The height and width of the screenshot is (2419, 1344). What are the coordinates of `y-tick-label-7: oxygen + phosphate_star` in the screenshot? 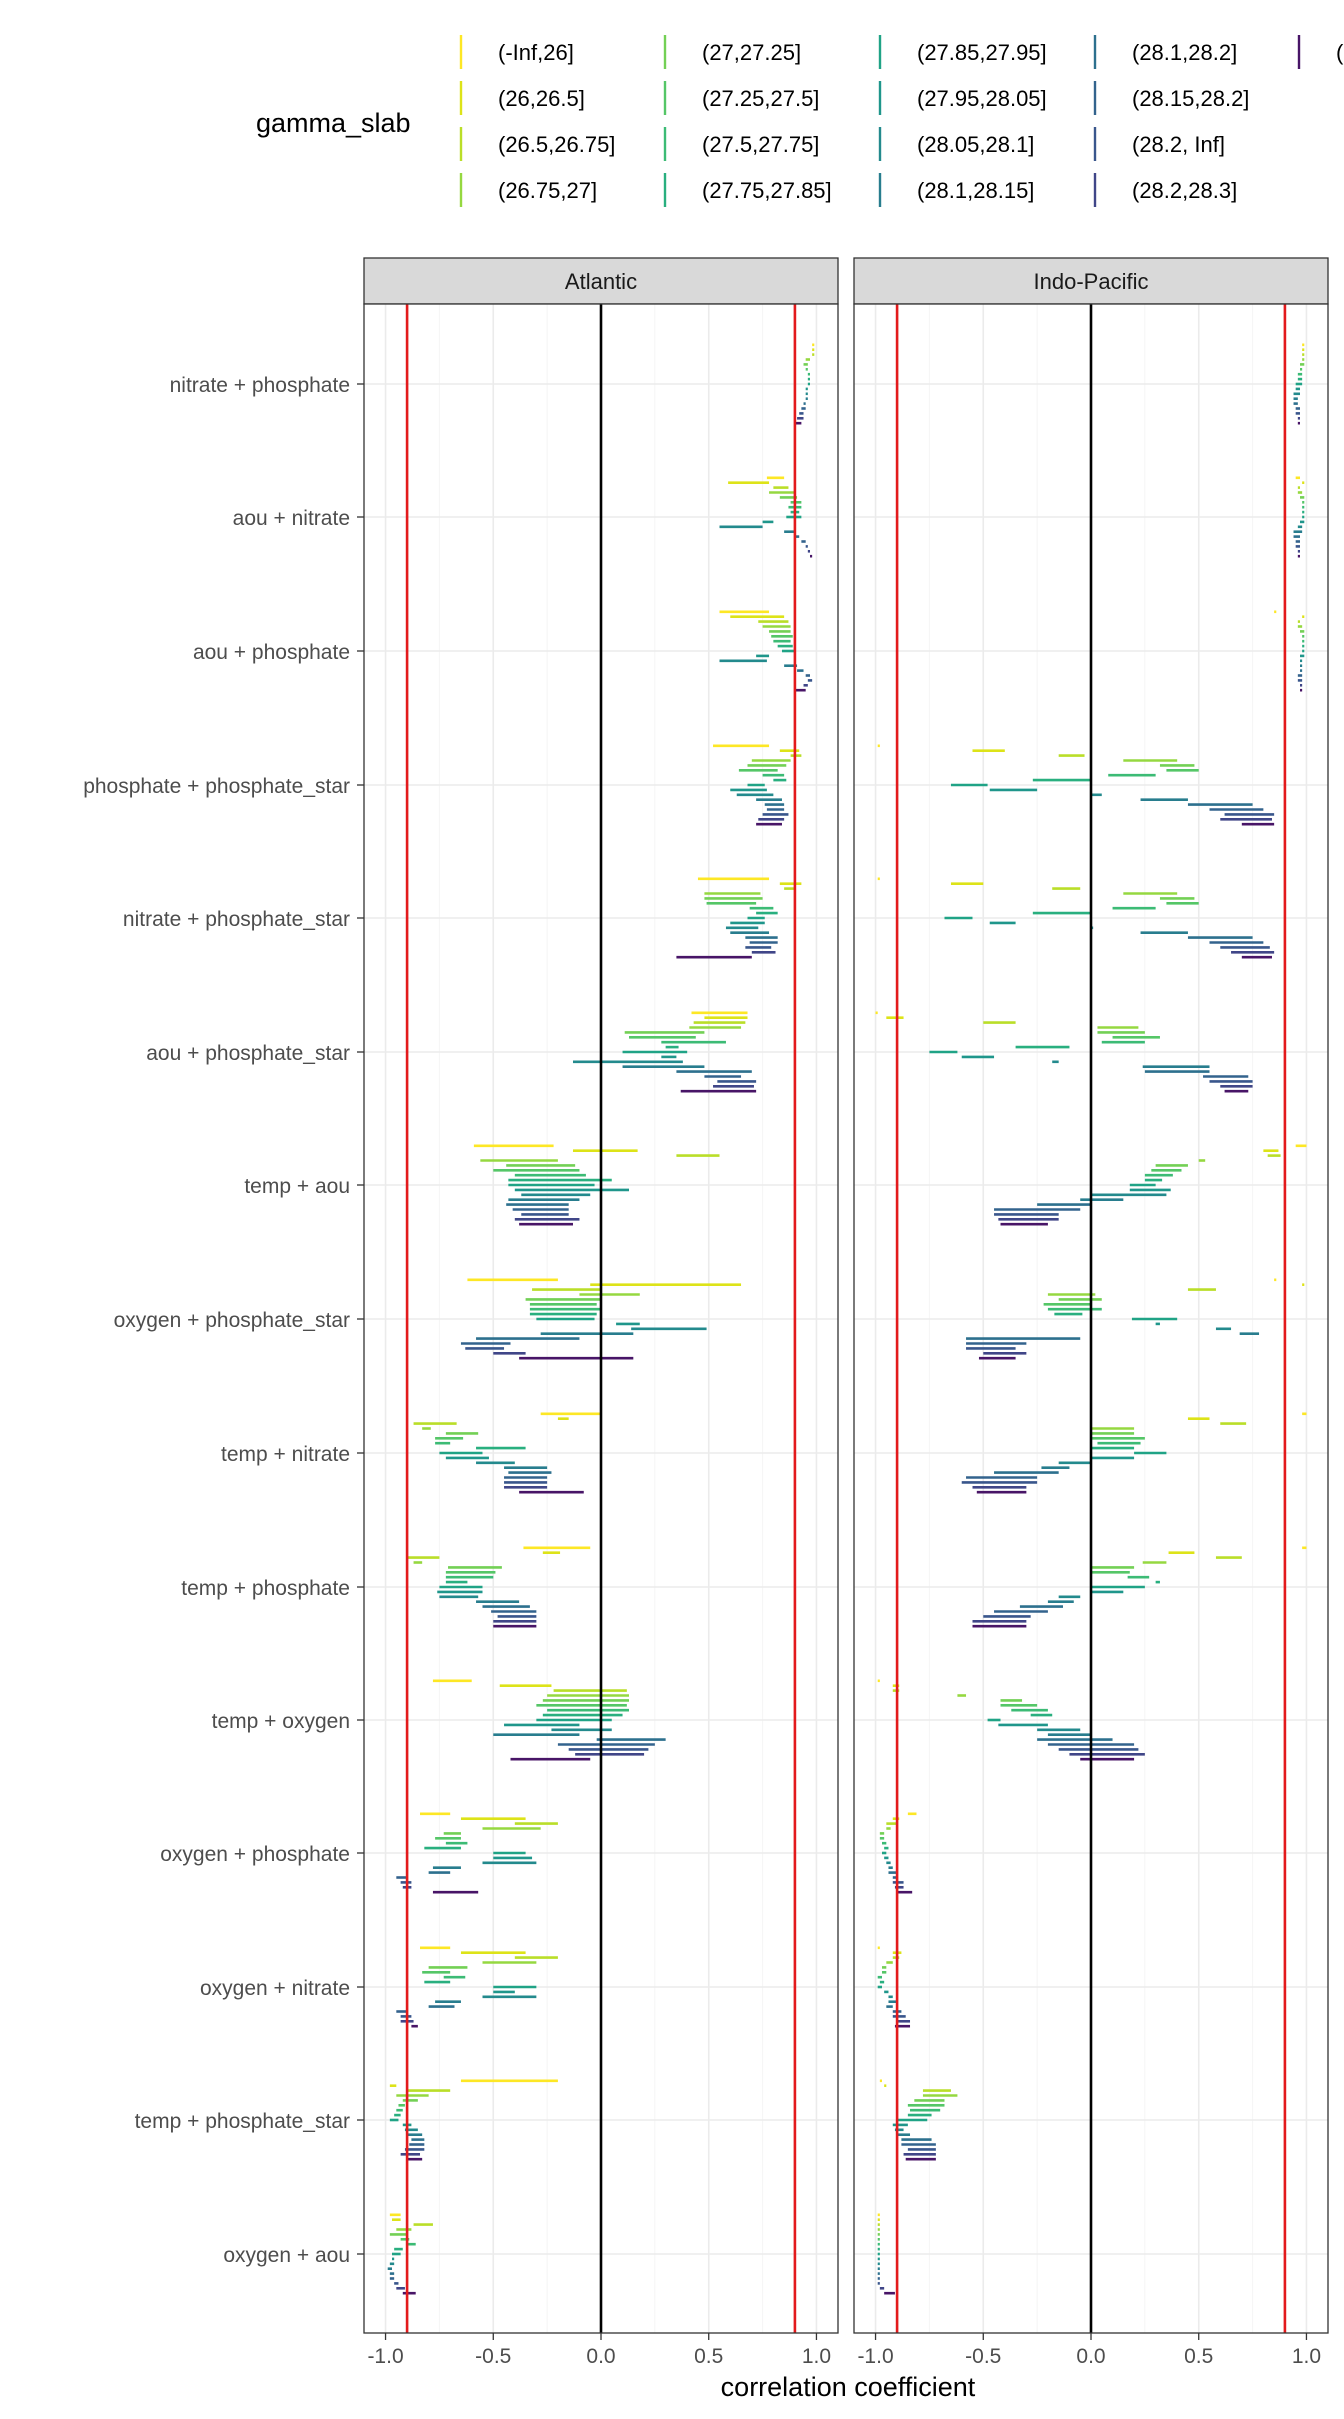 It's located at (232, 1320).